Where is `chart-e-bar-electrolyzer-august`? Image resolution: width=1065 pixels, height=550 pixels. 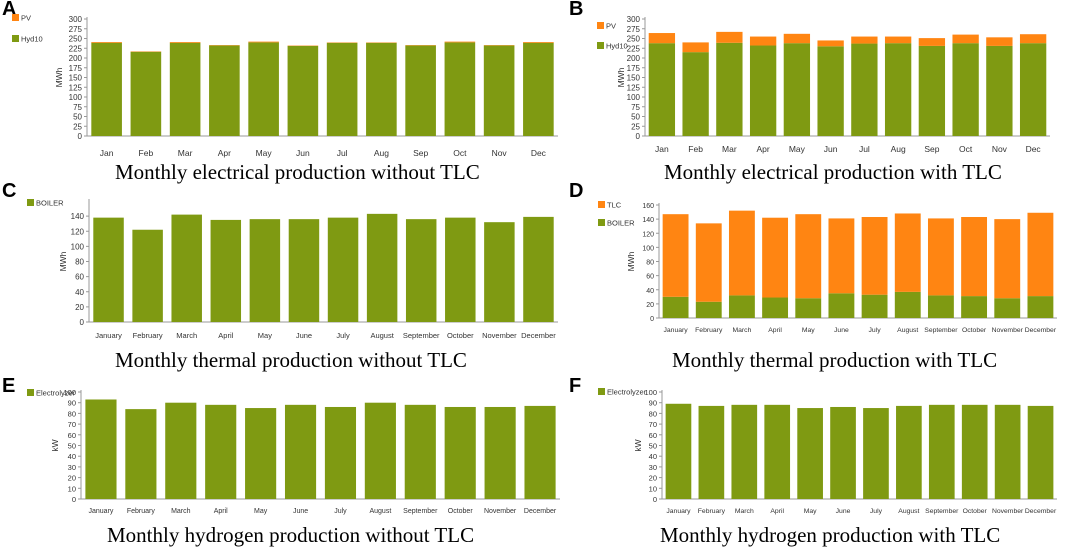 chart-e-bar-electrolyzer-august is located at coordinates (380, 450).